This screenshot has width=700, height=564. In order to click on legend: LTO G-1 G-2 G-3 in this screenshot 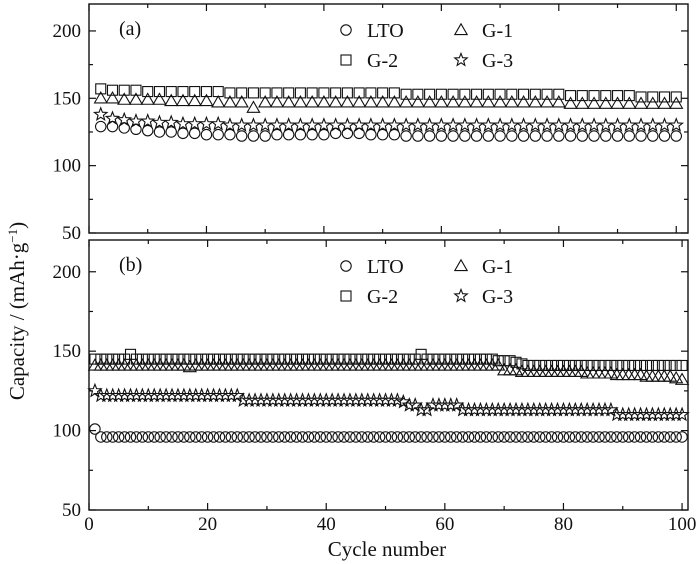, I will do `click(426, 282)`.